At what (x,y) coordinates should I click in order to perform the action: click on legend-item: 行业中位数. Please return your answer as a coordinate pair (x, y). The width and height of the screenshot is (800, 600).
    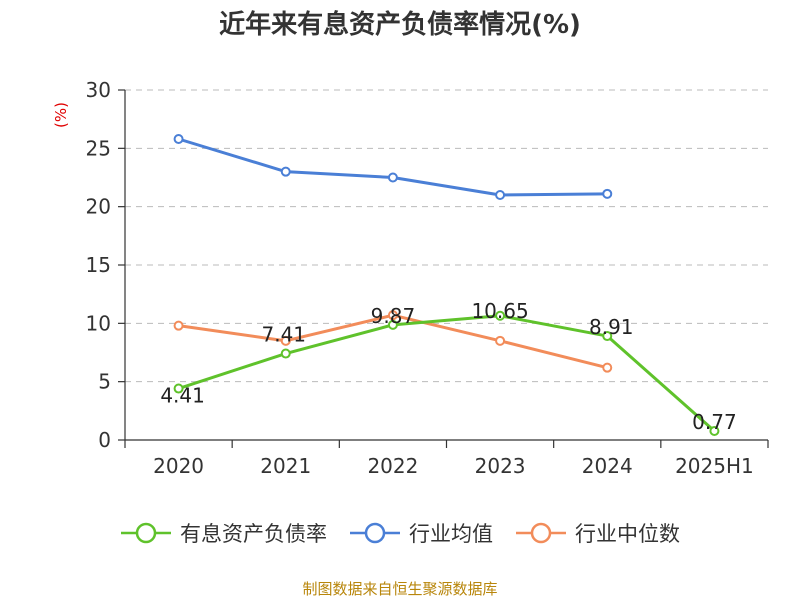
    Looking at the image, I should click on (597, 533).